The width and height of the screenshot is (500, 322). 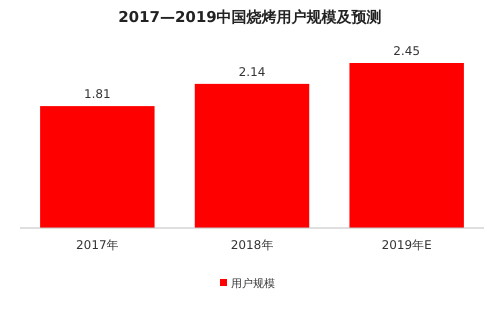 I want to click on data-label: 2.14, so click(x=252, y=71).